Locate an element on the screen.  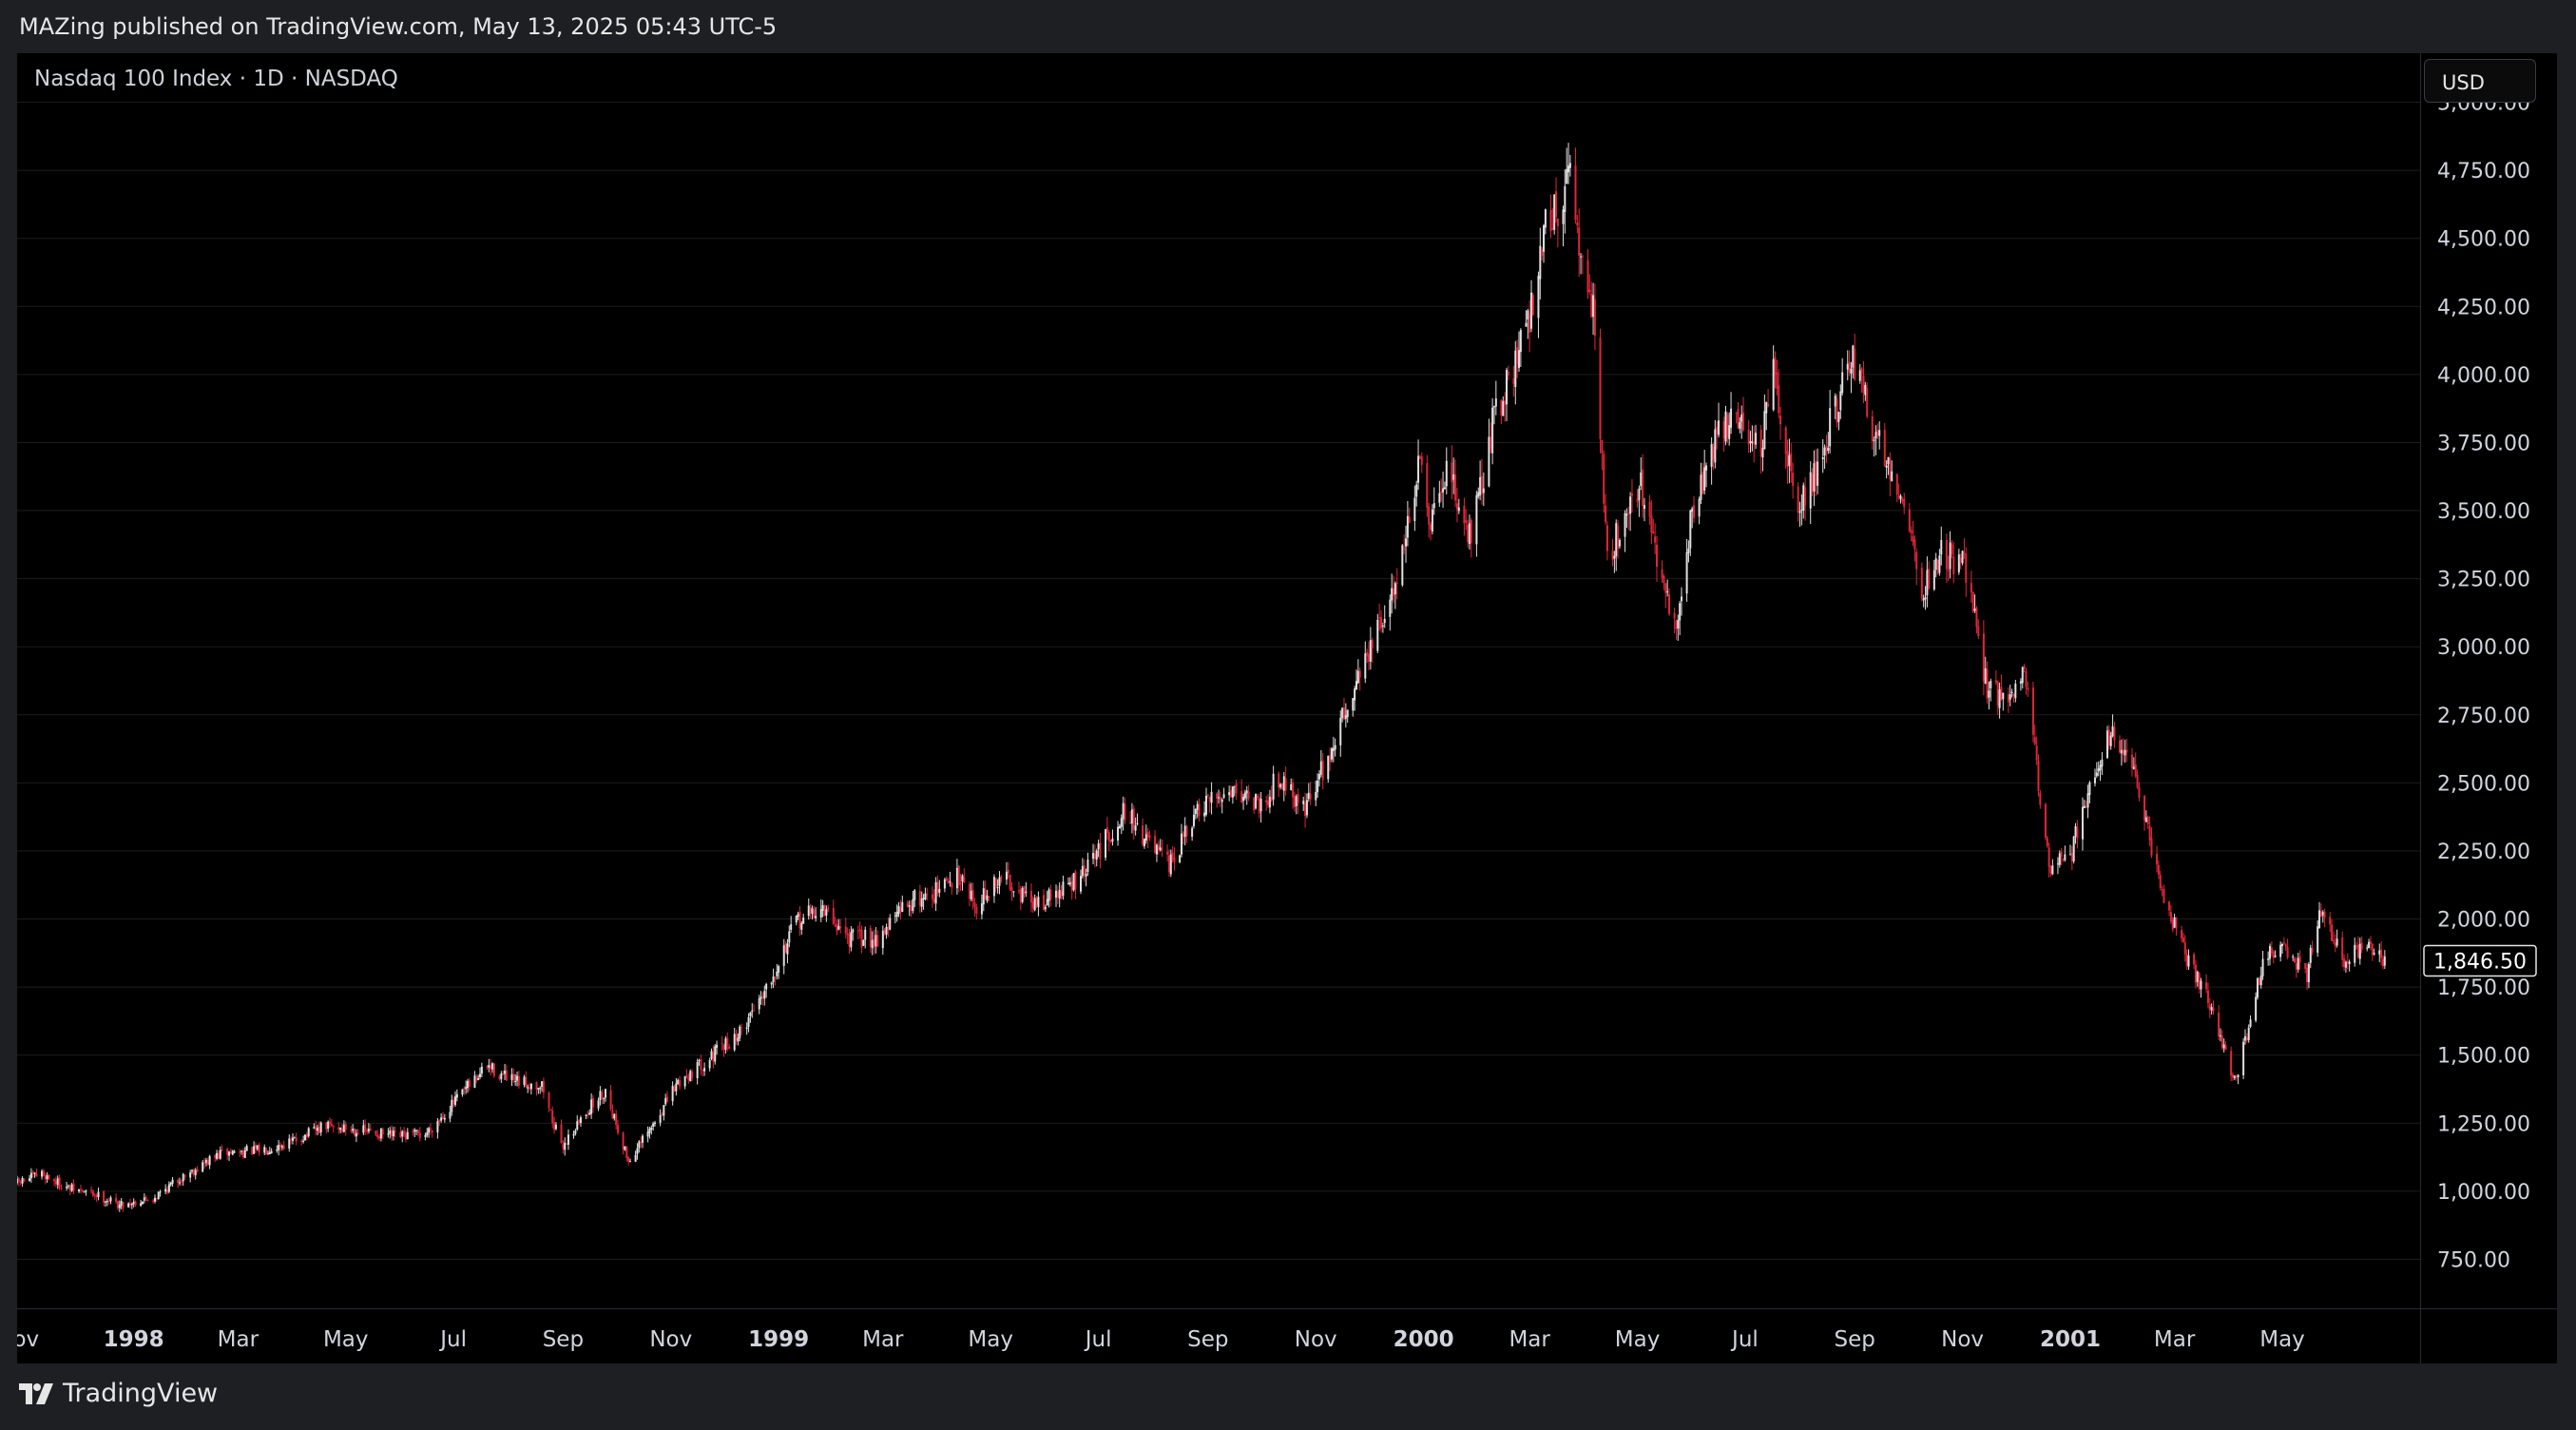
last-price-tag is located at coordinates (2480, 960).